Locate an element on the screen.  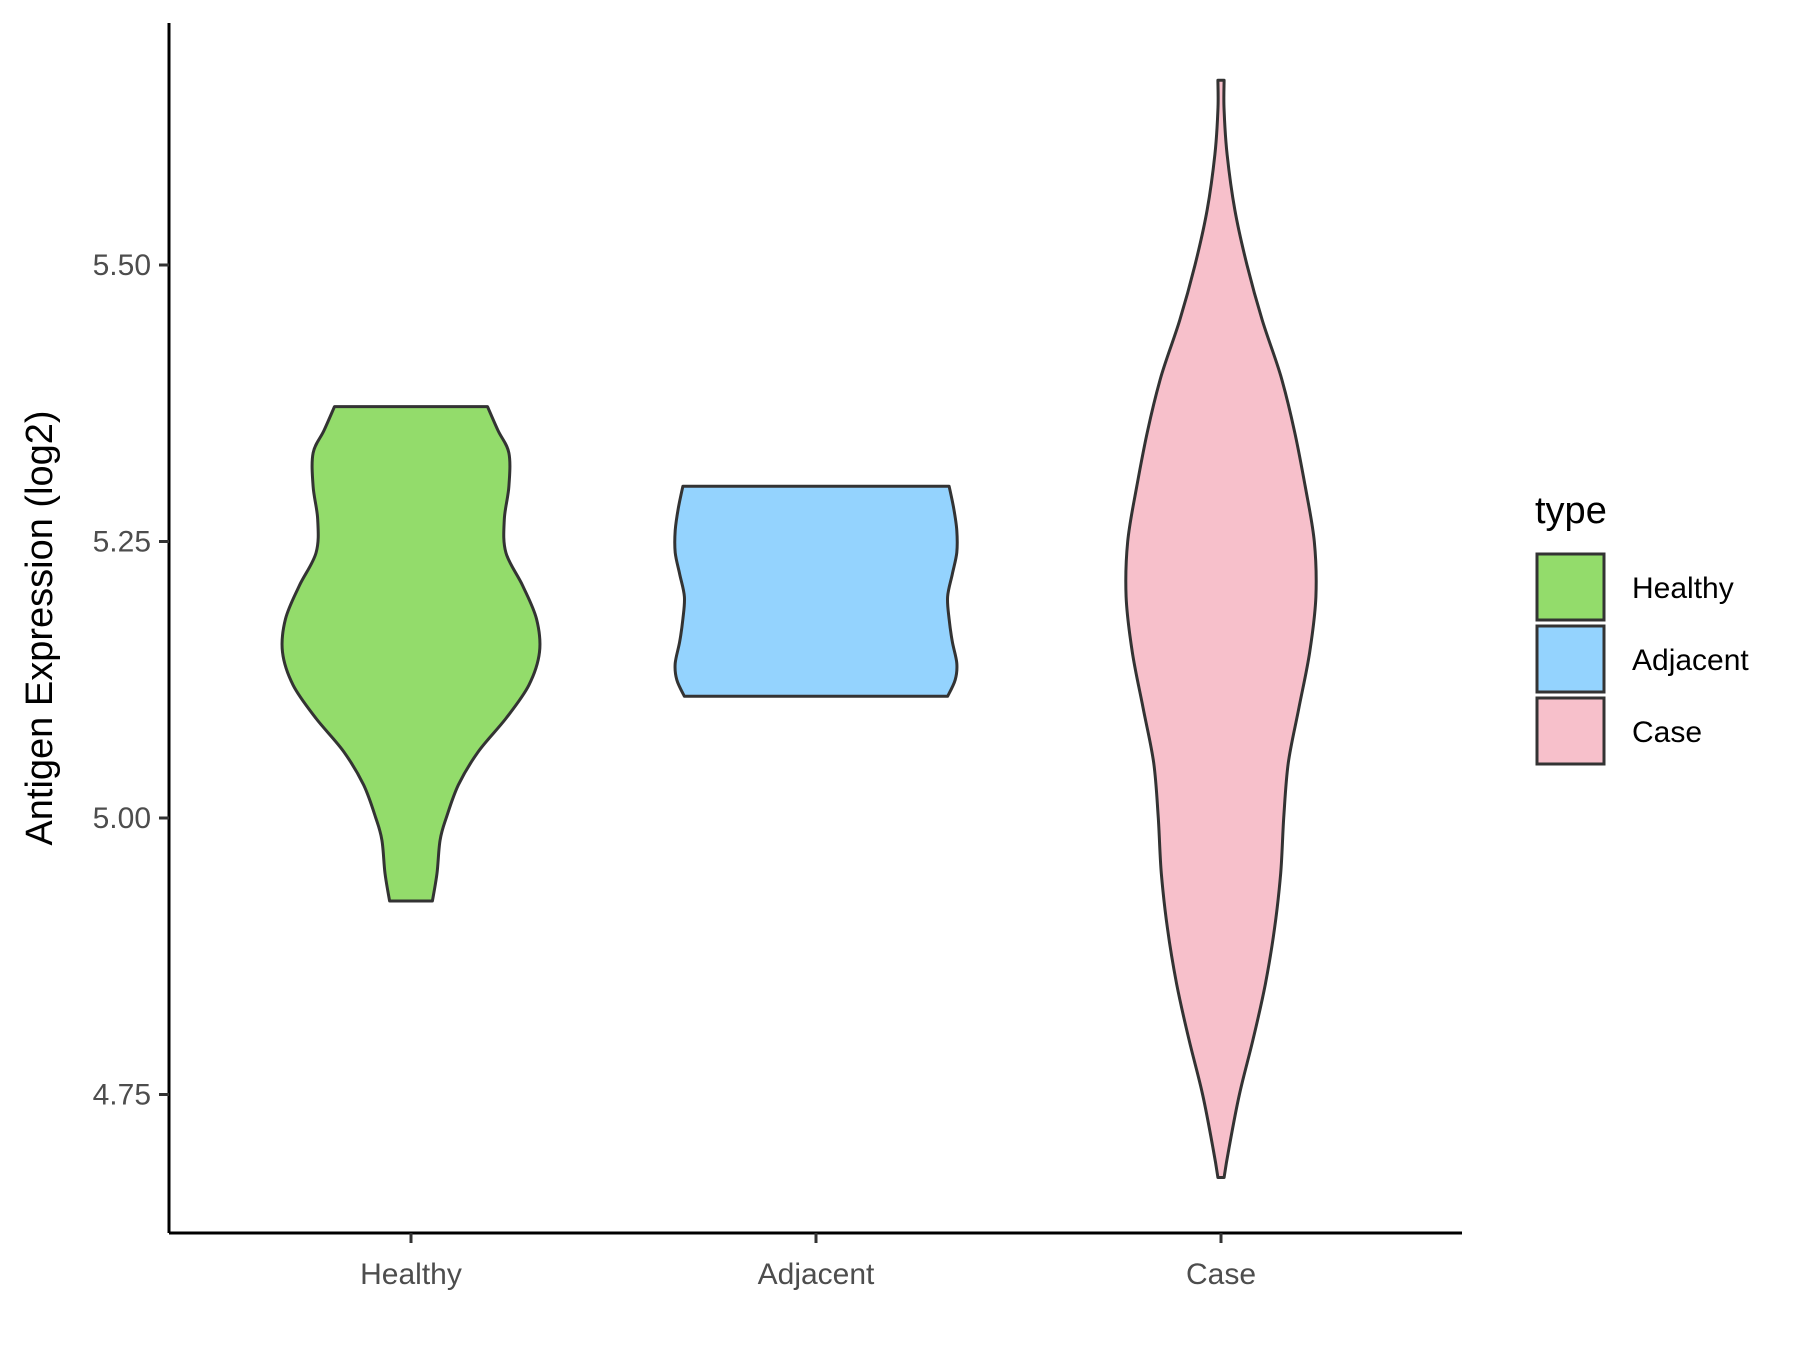
legend-label-healthy: Healthy is located at coordinates (1683, 588).